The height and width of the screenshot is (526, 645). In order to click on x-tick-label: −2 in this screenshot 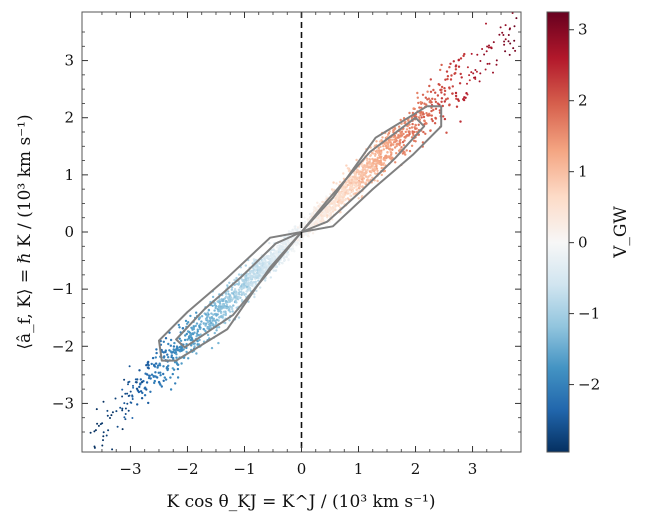, I will do `click(187, 469)`.